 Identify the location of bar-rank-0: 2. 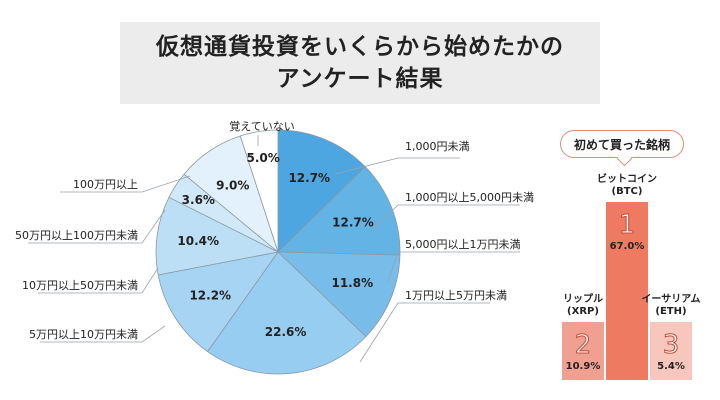
(583, 345).